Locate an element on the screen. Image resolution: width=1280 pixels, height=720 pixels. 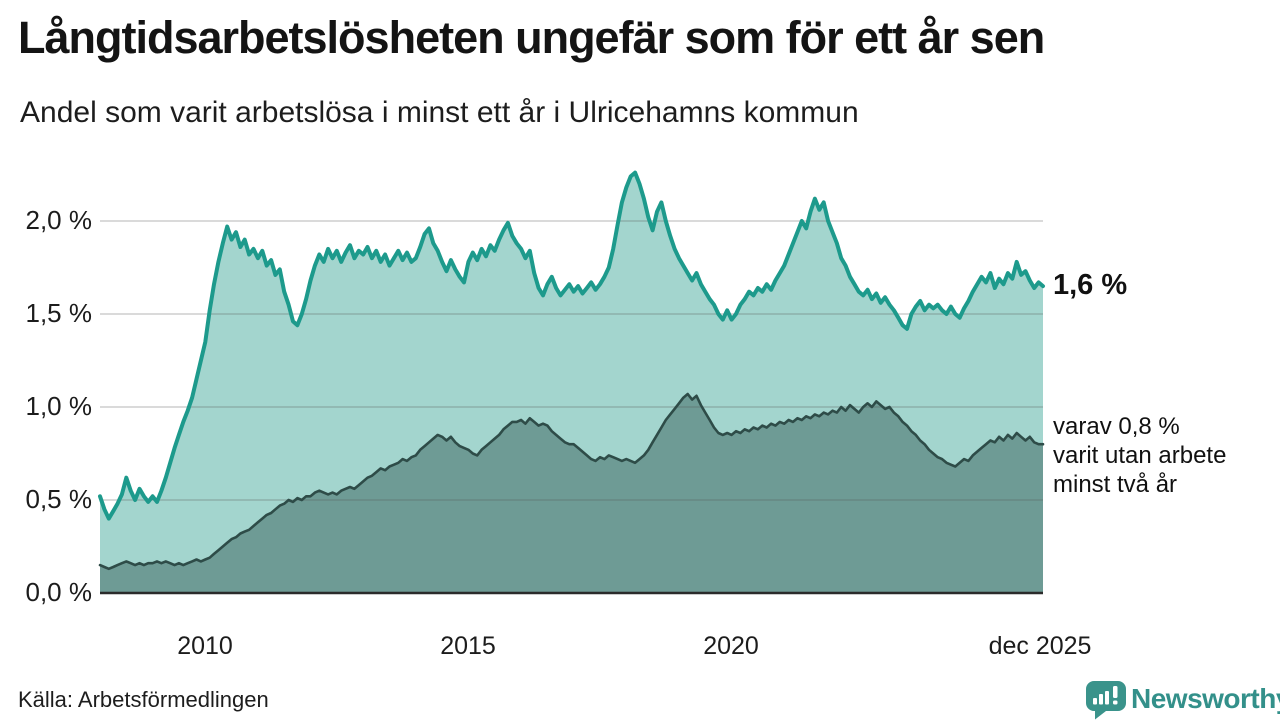
subseries-note-line-1: varav 0,8 % is located at coordinates (1116, 426).